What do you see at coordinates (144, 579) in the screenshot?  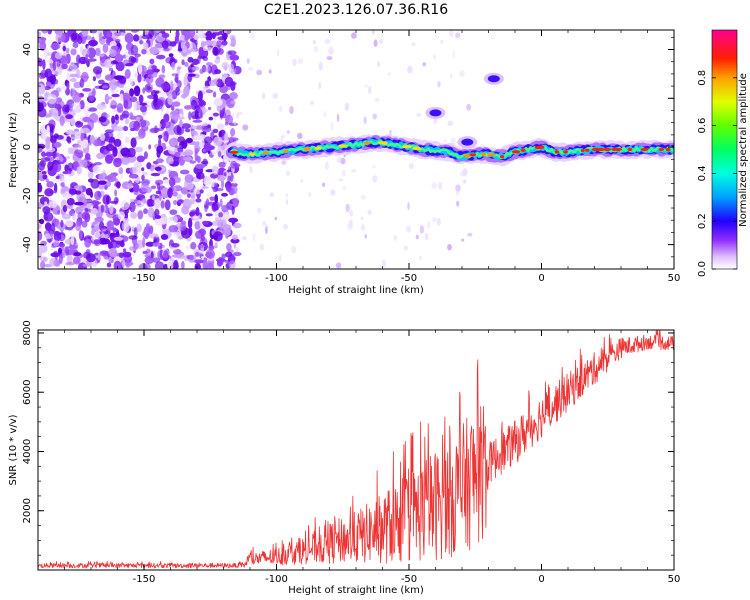 I see `snr-x-tick-label: -150` at bounding box center [144, 579].